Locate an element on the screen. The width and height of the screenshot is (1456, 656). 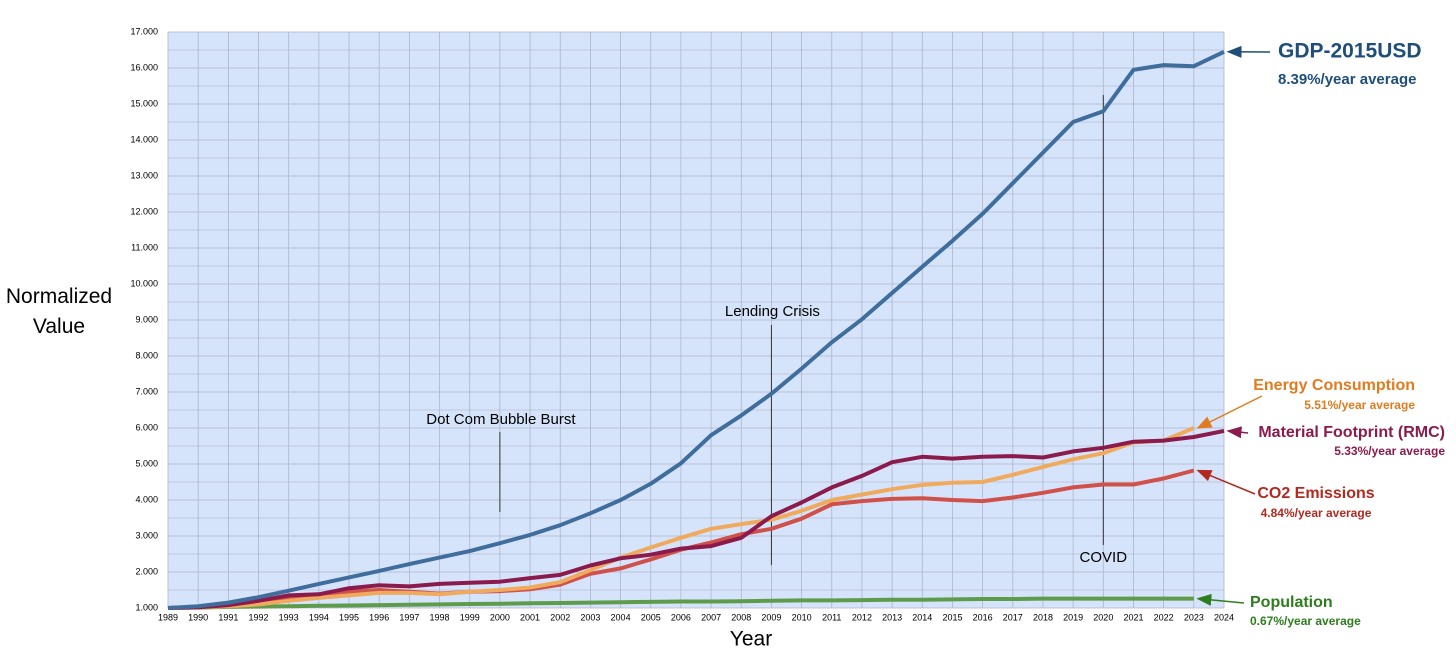
x-tick-label: 2019 is located at coordinates (1073, 617).